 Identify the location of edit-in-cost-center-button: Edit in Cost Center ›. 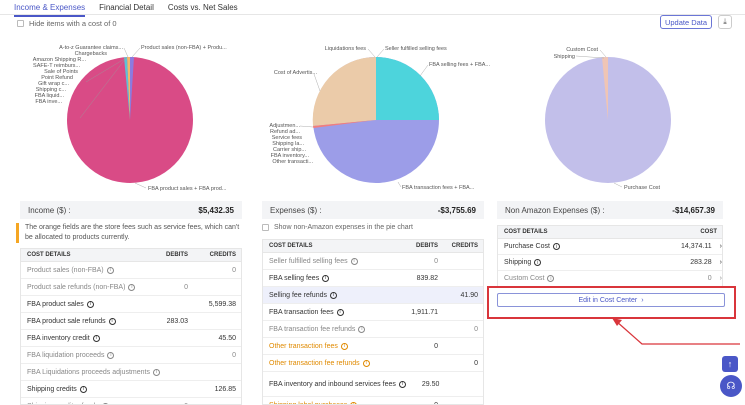
(611, 300).